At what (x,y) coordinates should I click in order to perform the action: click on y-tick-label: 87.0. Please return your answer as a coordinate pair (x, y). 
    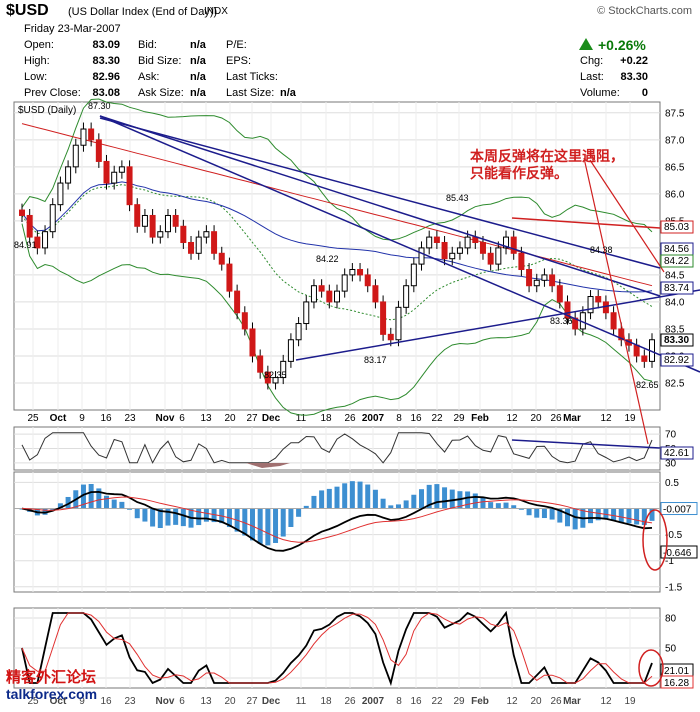
    Looking at the image, I should click on (675, 140).